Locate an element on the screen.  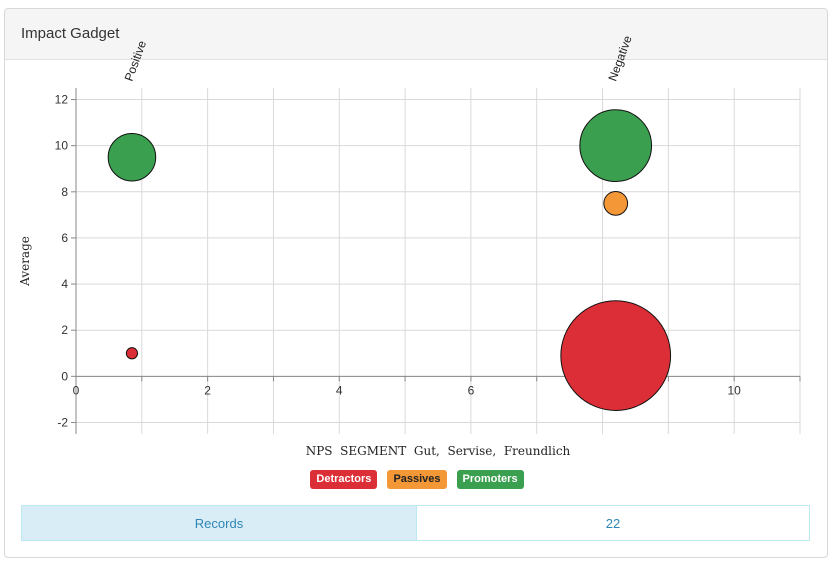
y-tick-label: 4 is located at coordinates (64, 284).